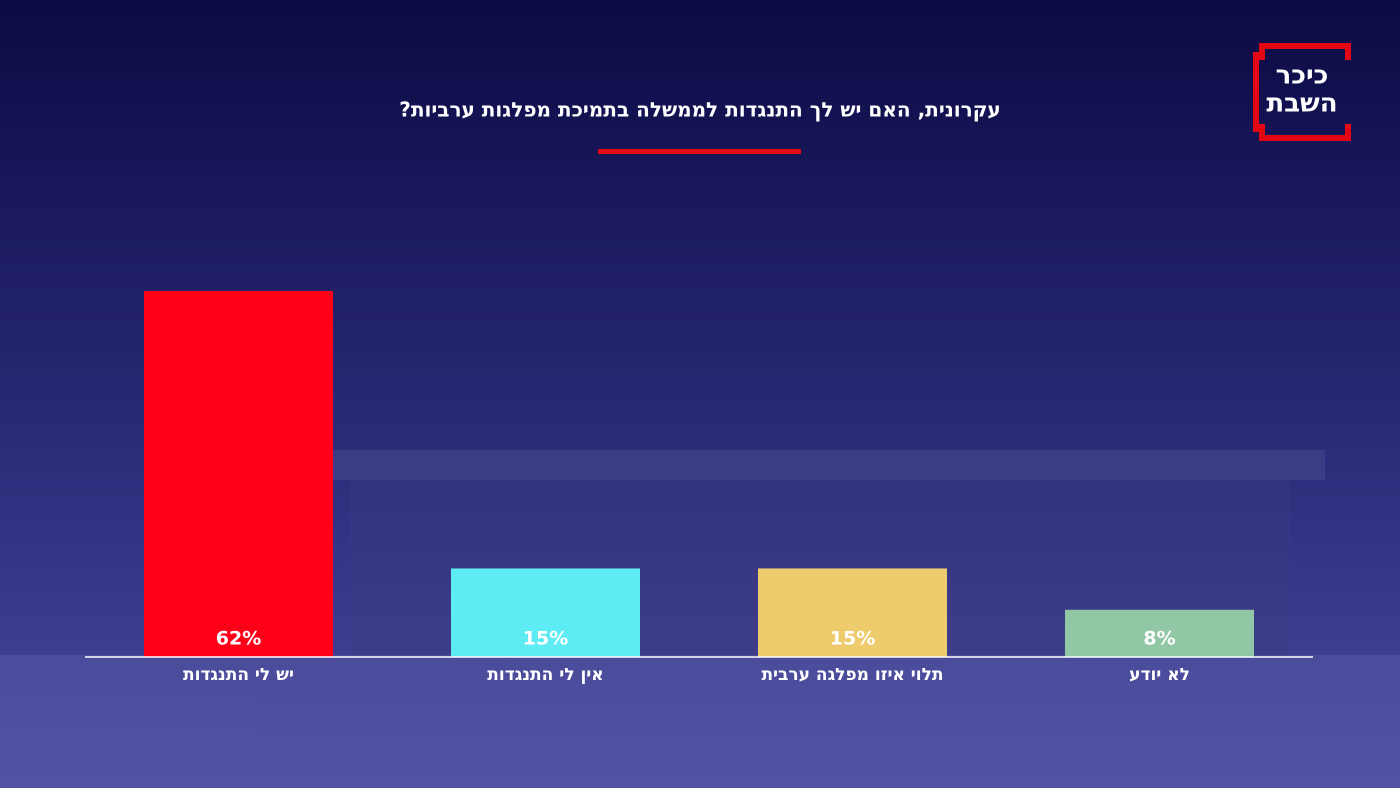  Describe the element at coordinates (1159, 675) in the screenshot. I see `x-tick-label: לא יודע` at that location.